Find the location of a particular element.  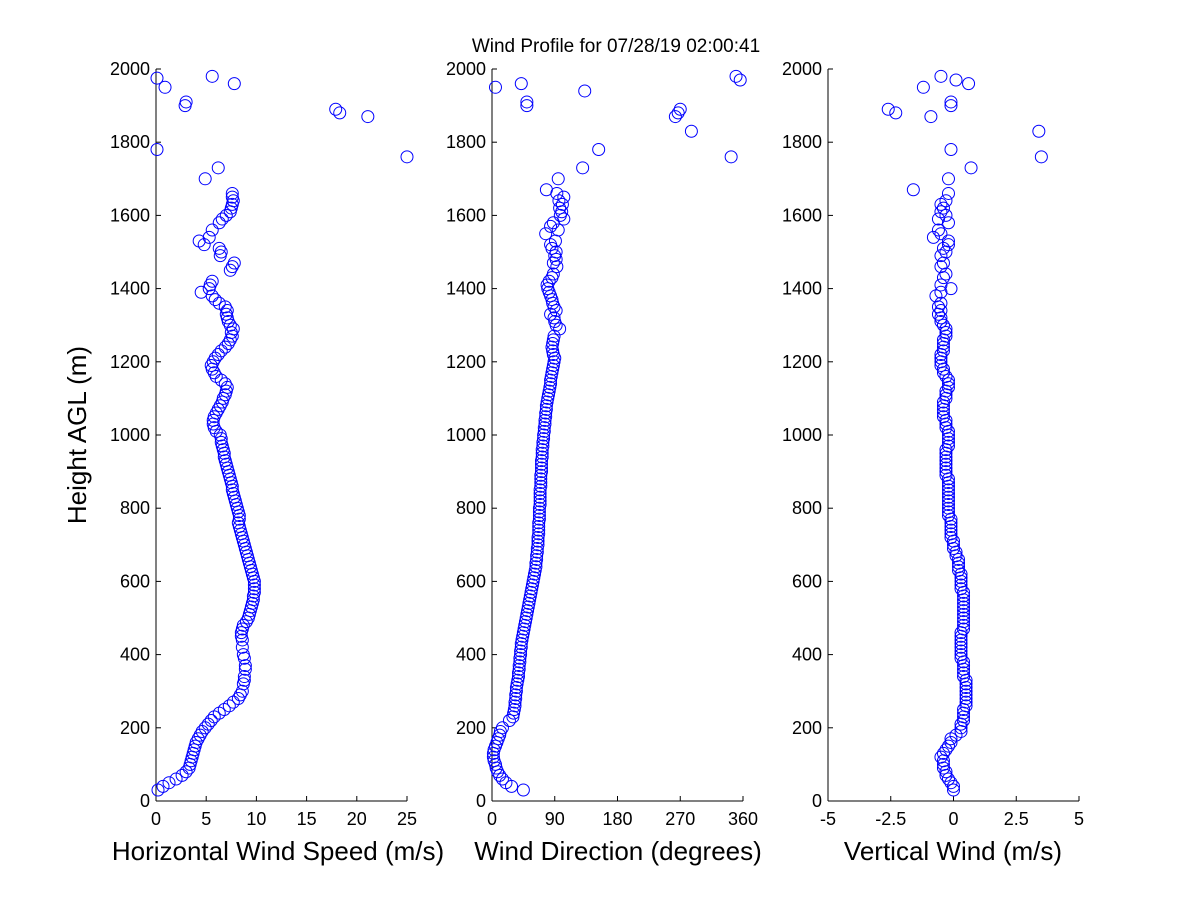

y-tick-label: 600 is located at coordinates (135, 581).